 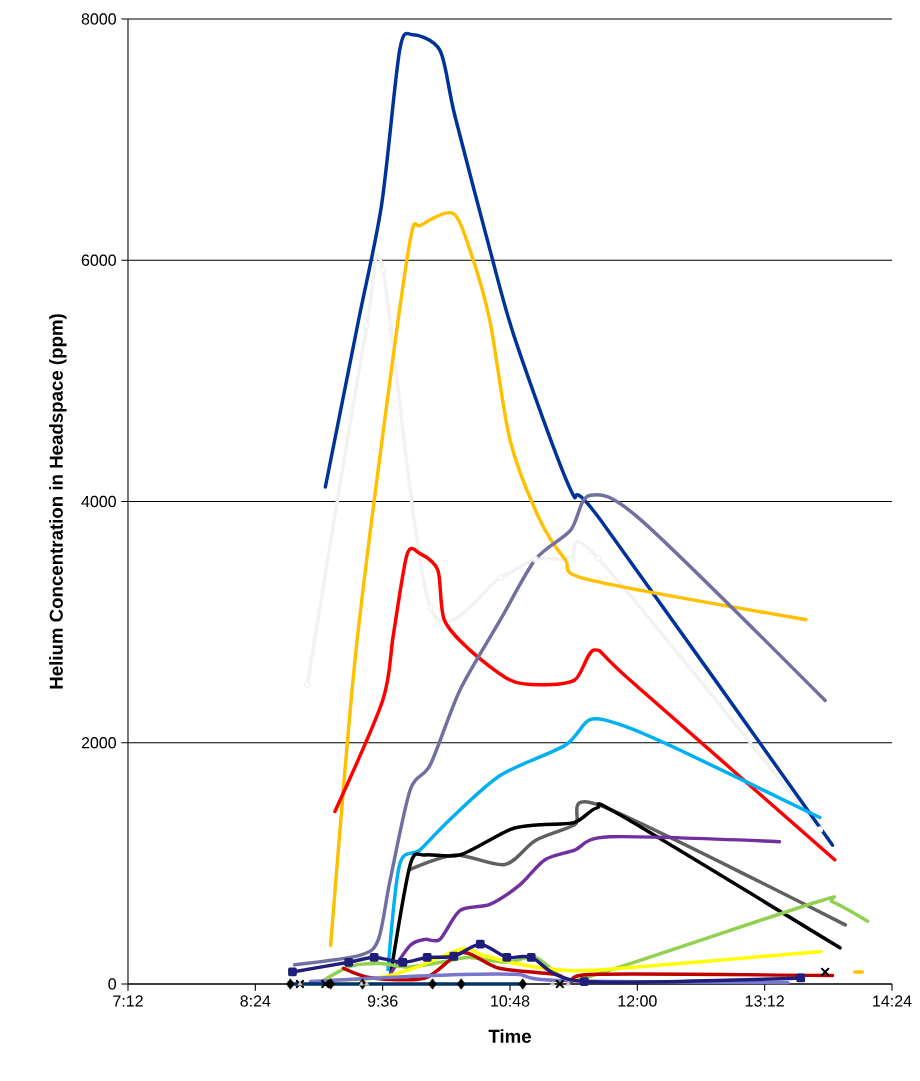 What do you see at coordinates (98, 501) in the screenshot?
I see `y-tick-label: 4000` at bounding box center [98, 501].